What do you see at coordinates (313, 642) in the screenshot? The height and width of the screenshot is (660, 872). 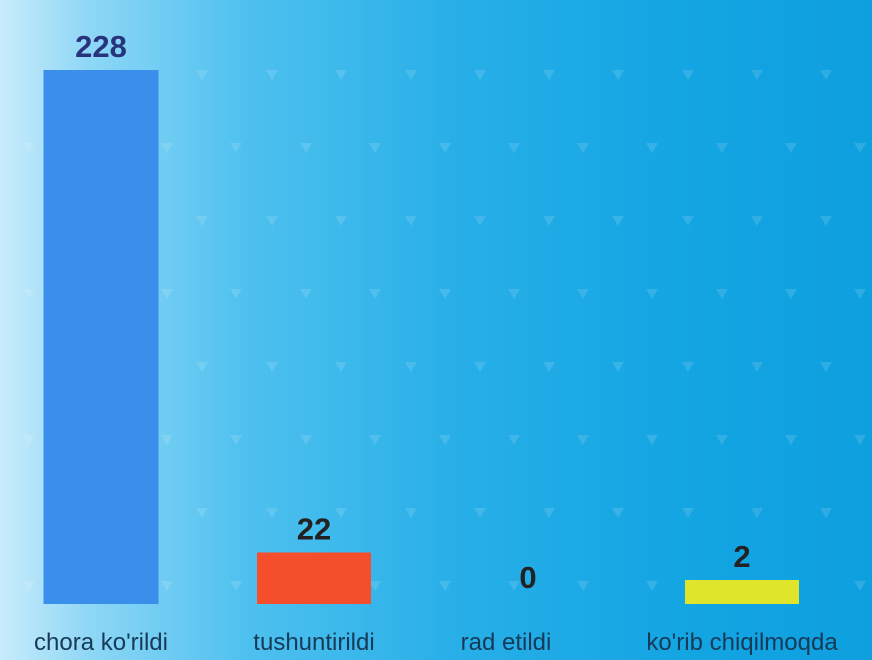 I see `category-label-1: tushuntirildi` at bounding box center [313, 642].